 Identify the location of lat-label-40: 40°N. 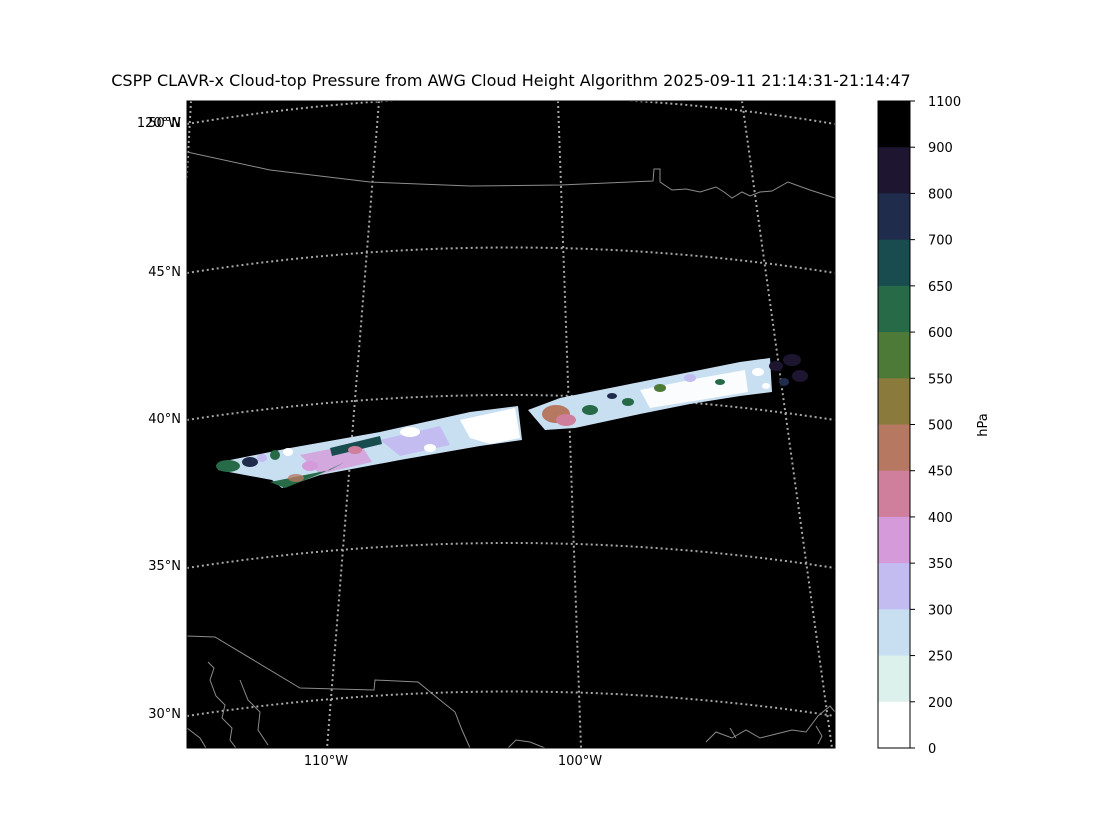
(164, 419).